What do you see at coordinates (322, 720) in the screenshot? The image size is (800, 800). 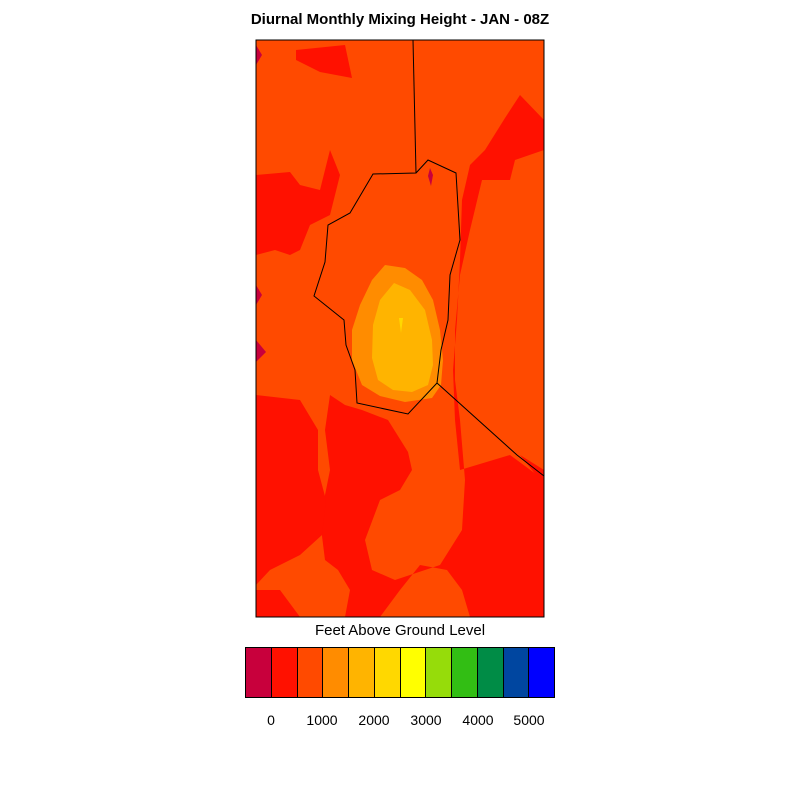 I see `legend-tick-label: 1000` at bounding box center [322, 720].